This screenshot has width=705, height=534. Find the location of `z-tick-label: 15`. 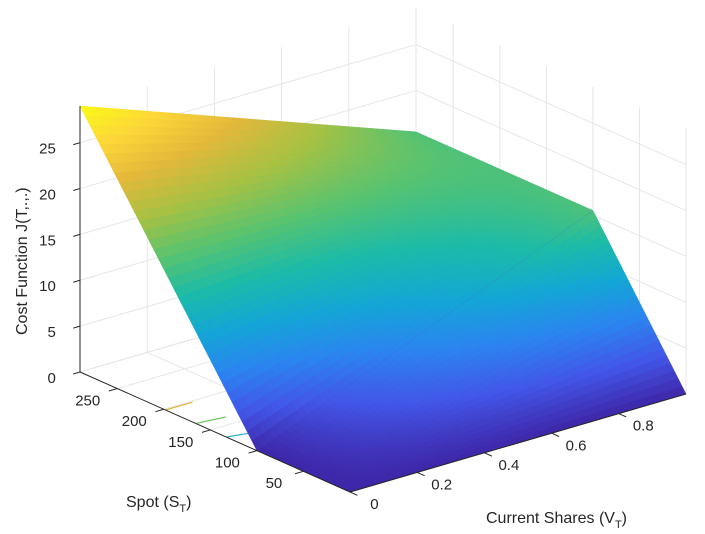

z-tick-label: 15 is located at coordinates (47, 240).